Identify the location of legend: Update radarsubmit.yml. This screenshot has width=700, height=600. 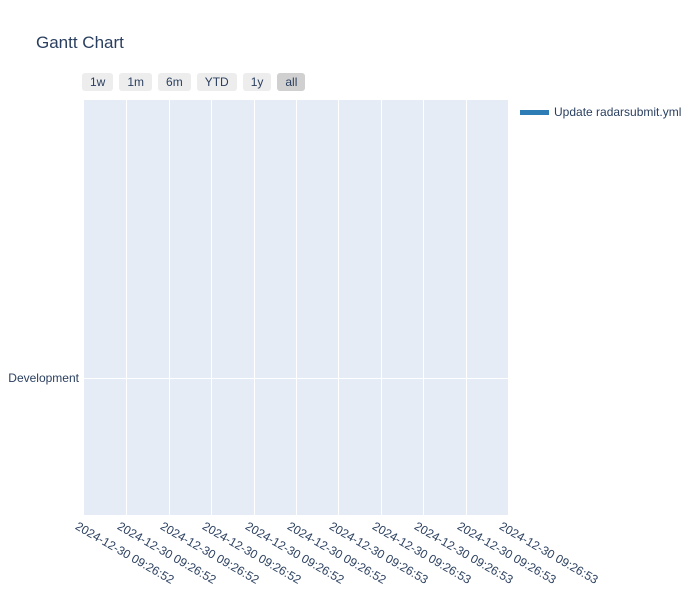
(600, 112).